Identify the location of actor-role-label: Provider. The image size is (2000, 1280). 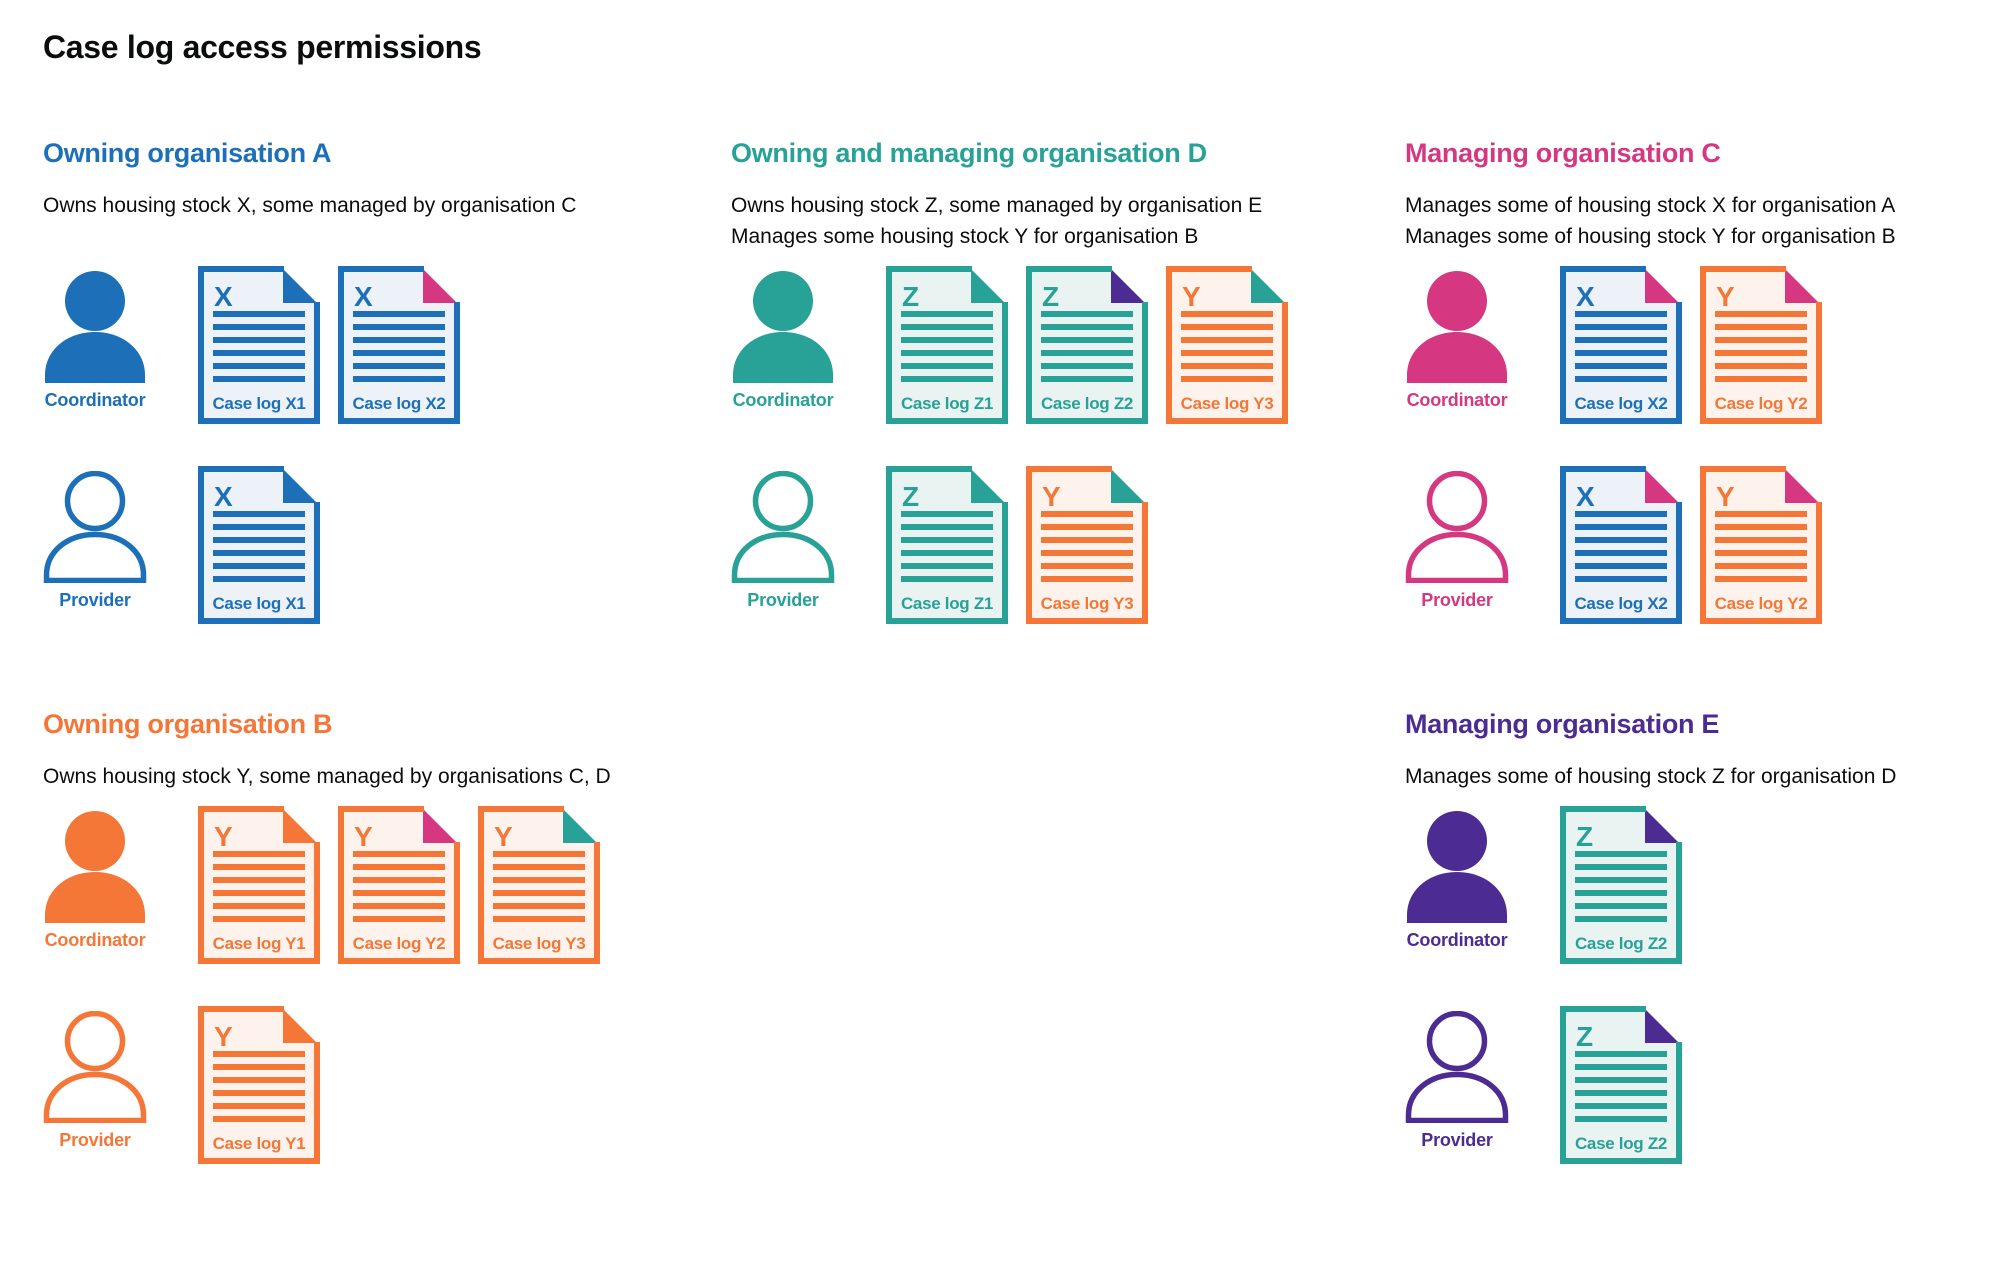
(1457, 600).